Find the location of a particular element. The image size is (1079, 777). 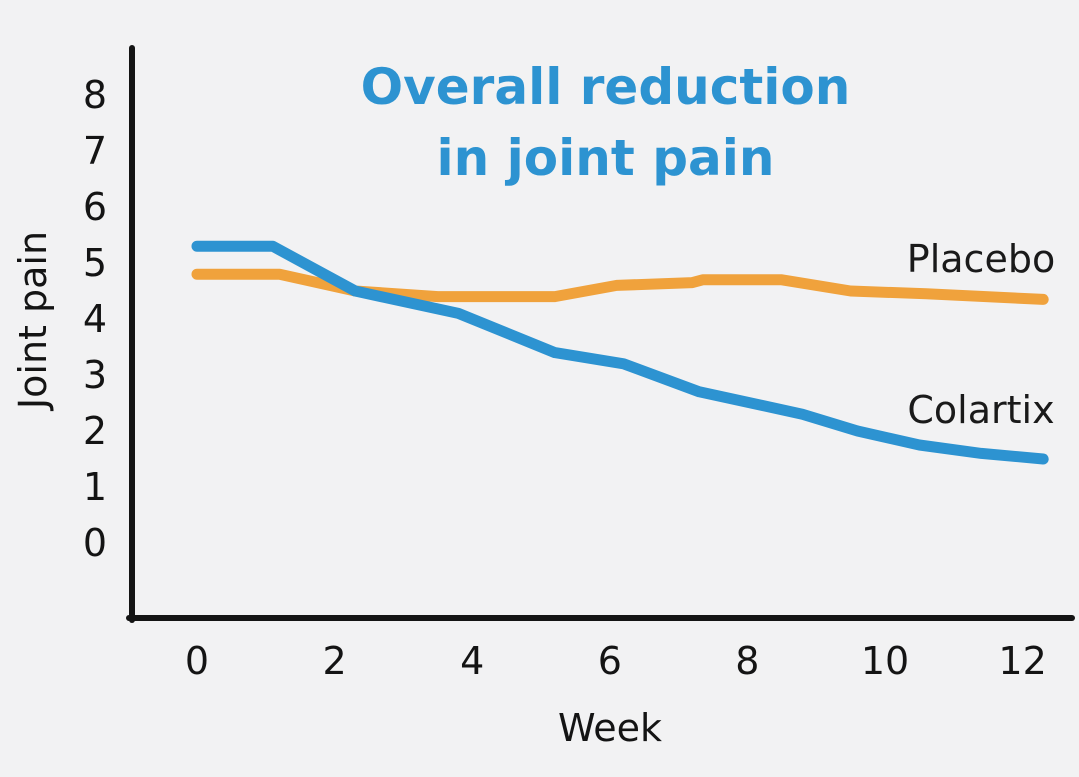

x-tick-2: 2 is located at coordinates (334, 661).